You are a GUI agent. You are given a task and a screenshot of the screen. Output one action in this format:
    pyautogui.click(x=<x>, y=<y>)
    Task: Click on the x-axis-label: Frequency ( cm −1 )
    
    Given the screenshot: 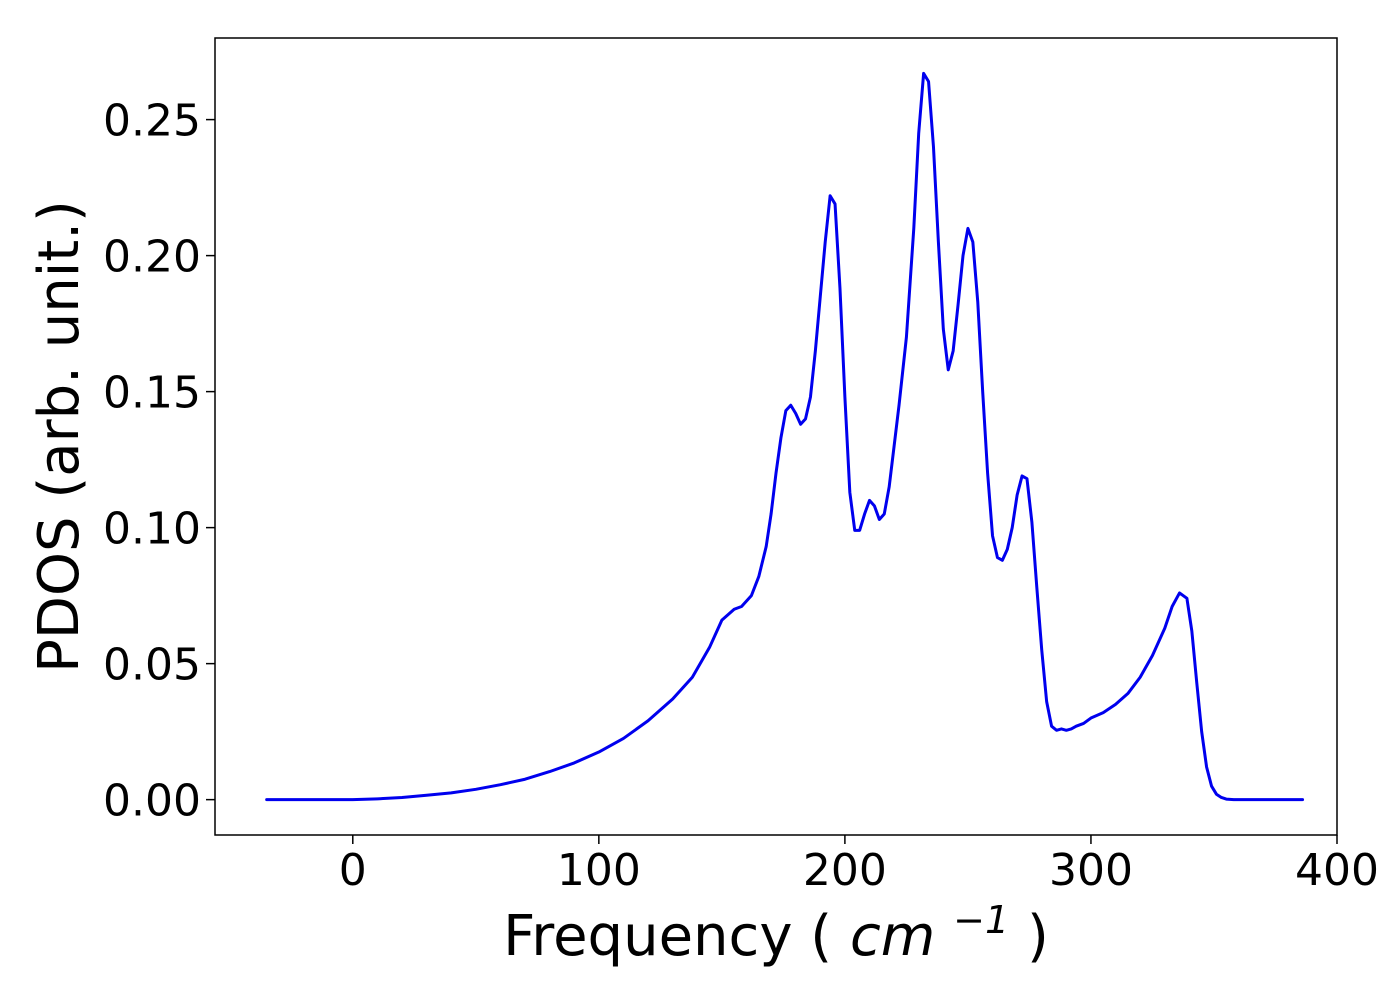 What is the action you would take?
    pyautogui.click(x=776, y=925)
    